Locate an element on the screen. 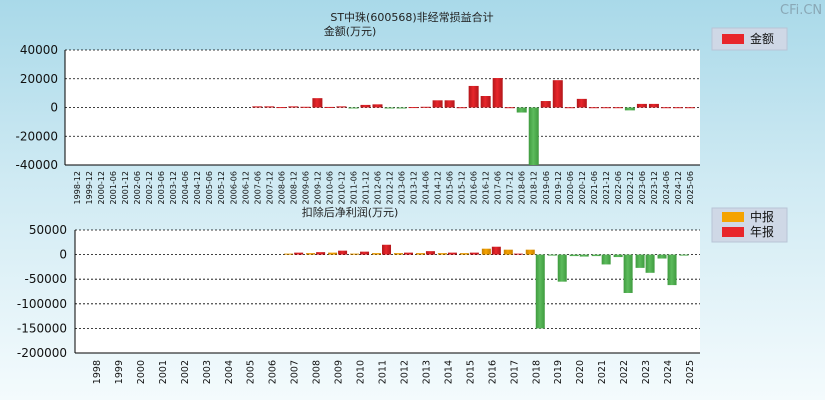 The height and width of the screenshot is (400, 825). chart1-xtick-label: 2018-12 is located at coordinates (534, 187).